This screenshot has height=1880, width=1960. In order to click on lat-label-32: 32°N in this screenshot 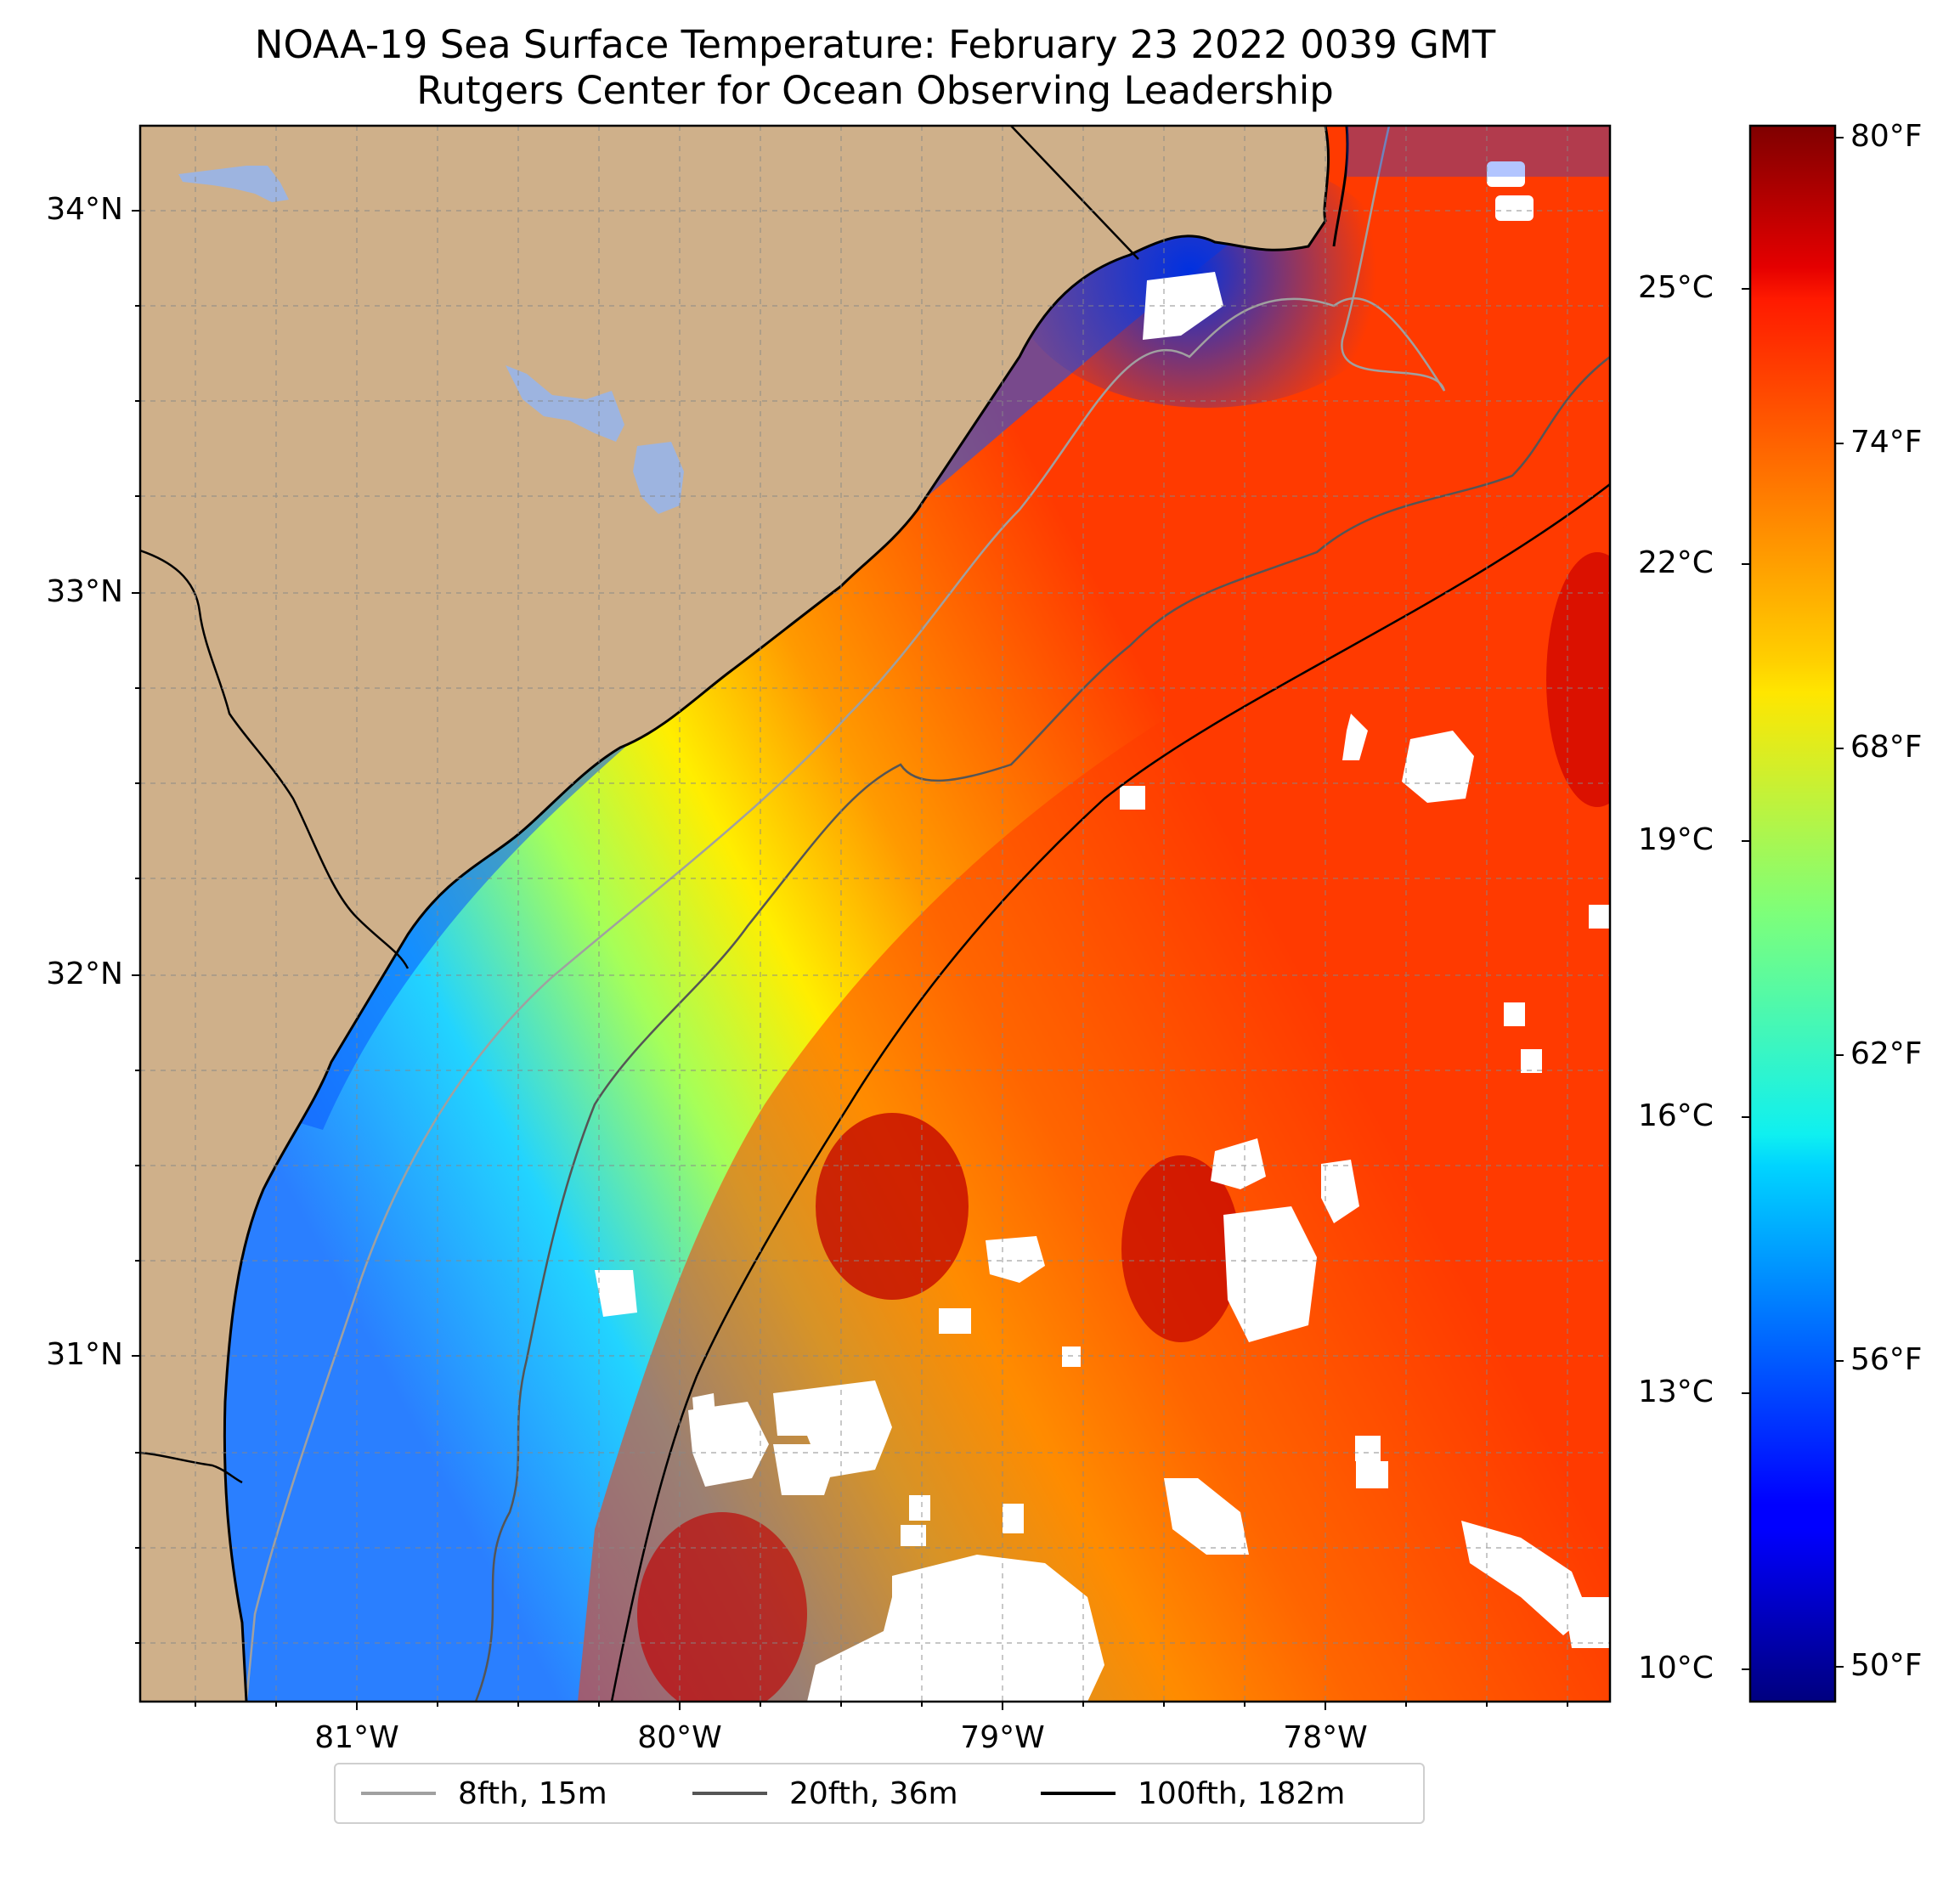, I will do `click(85, 974)`.